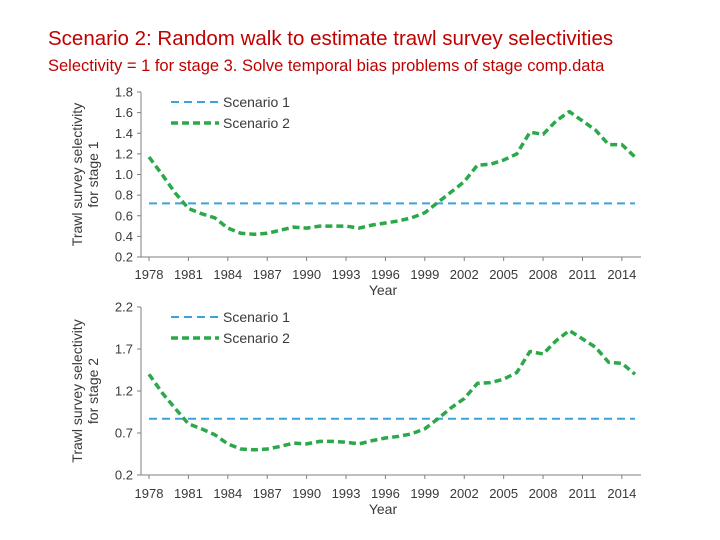  Describe the element at coordinates (124, 236) in the screenshot. I see `y-tick-label: 0.4` at that location.